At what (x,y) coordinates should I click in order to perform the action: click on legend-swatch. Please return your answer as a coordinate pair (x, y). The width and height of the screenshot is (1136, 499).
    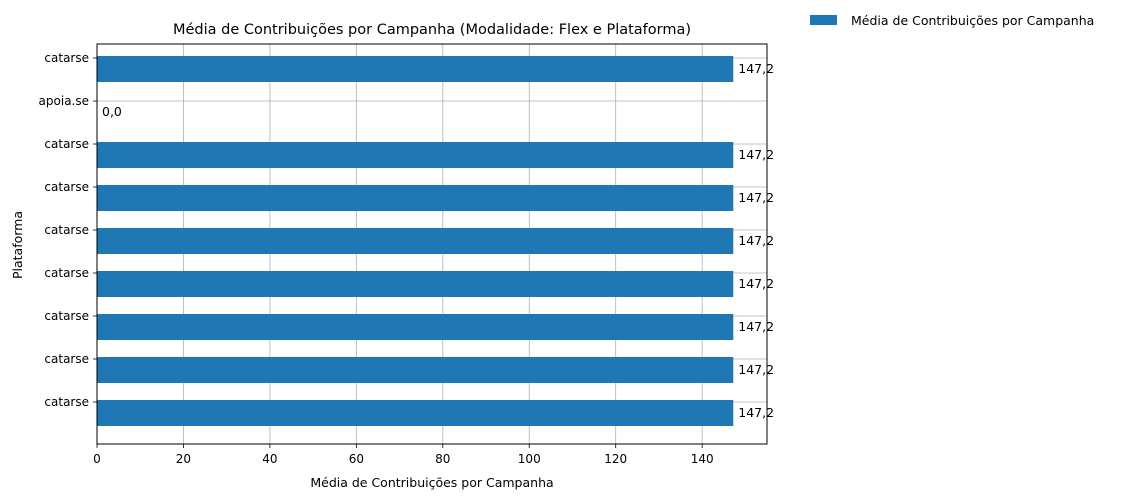
    Looking at the image, I should click on (823, 20).